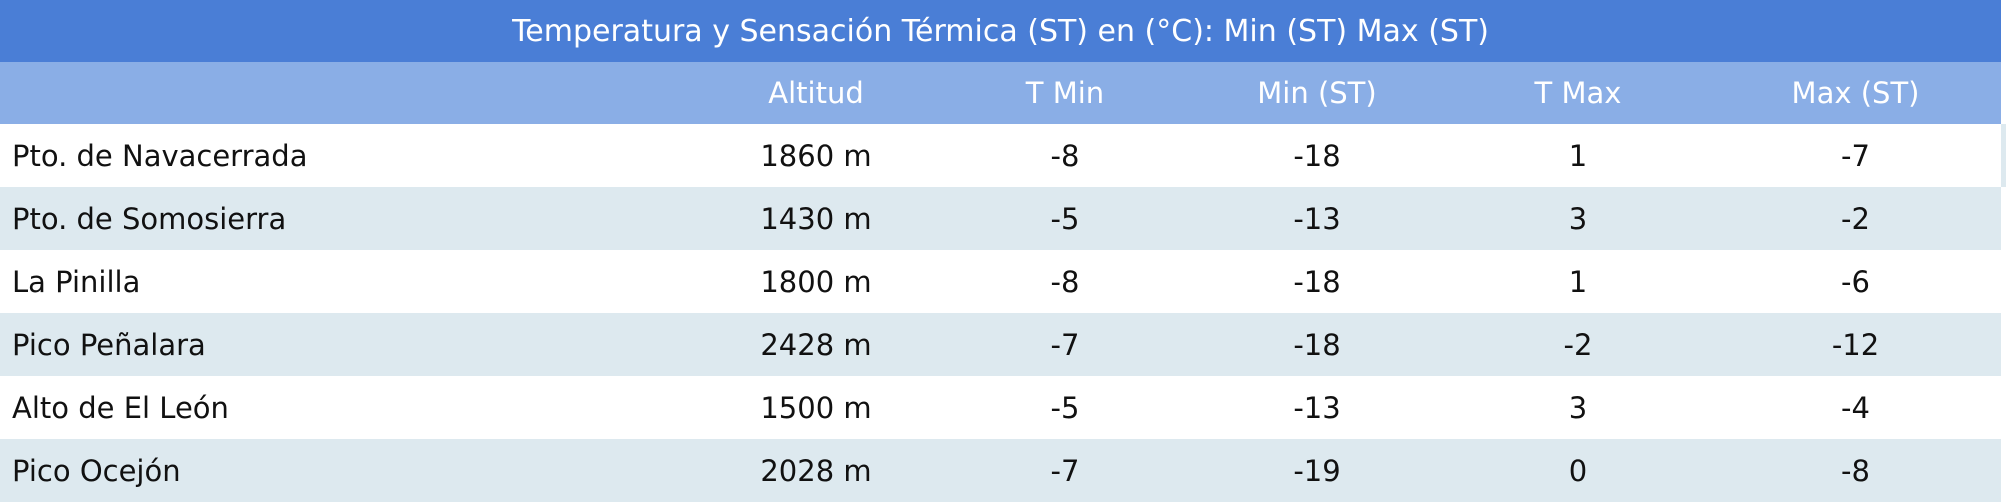 The image size is (2006, 504). Describe the element at coordinates (345, 344) in the screenshot. I see `station-name: Pico Peñalara` at that location.